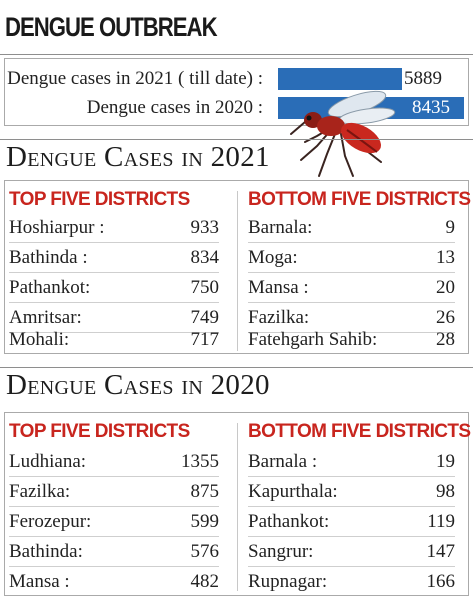 The image size is (473, 600). I want to click on district-value: 119, so click(441, 521).